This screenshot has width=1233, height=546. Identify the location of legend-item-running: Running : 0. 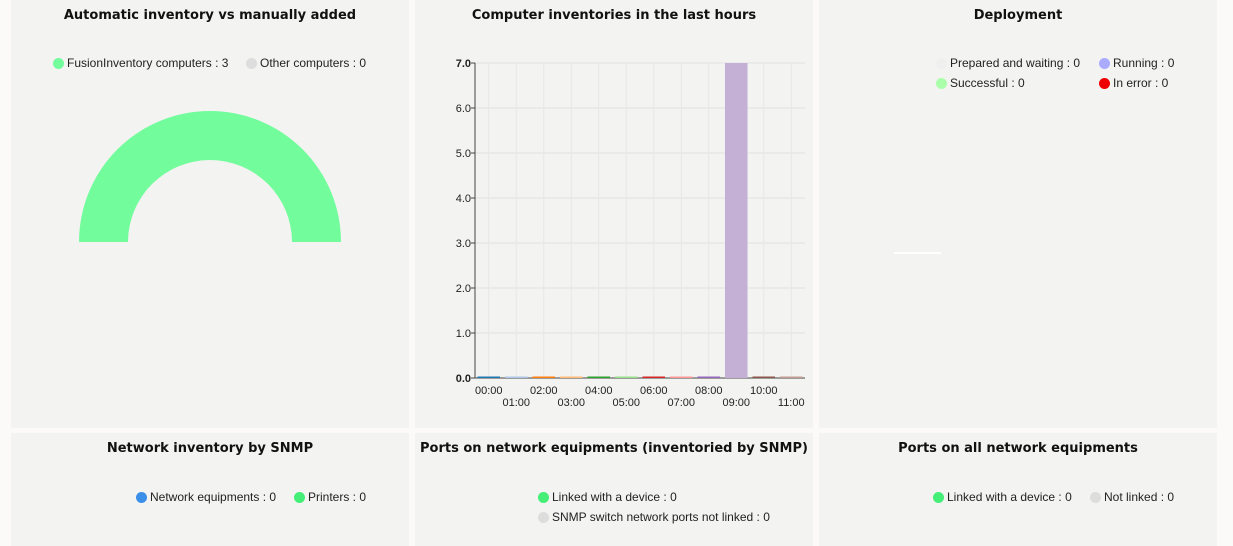
(1136, 63).